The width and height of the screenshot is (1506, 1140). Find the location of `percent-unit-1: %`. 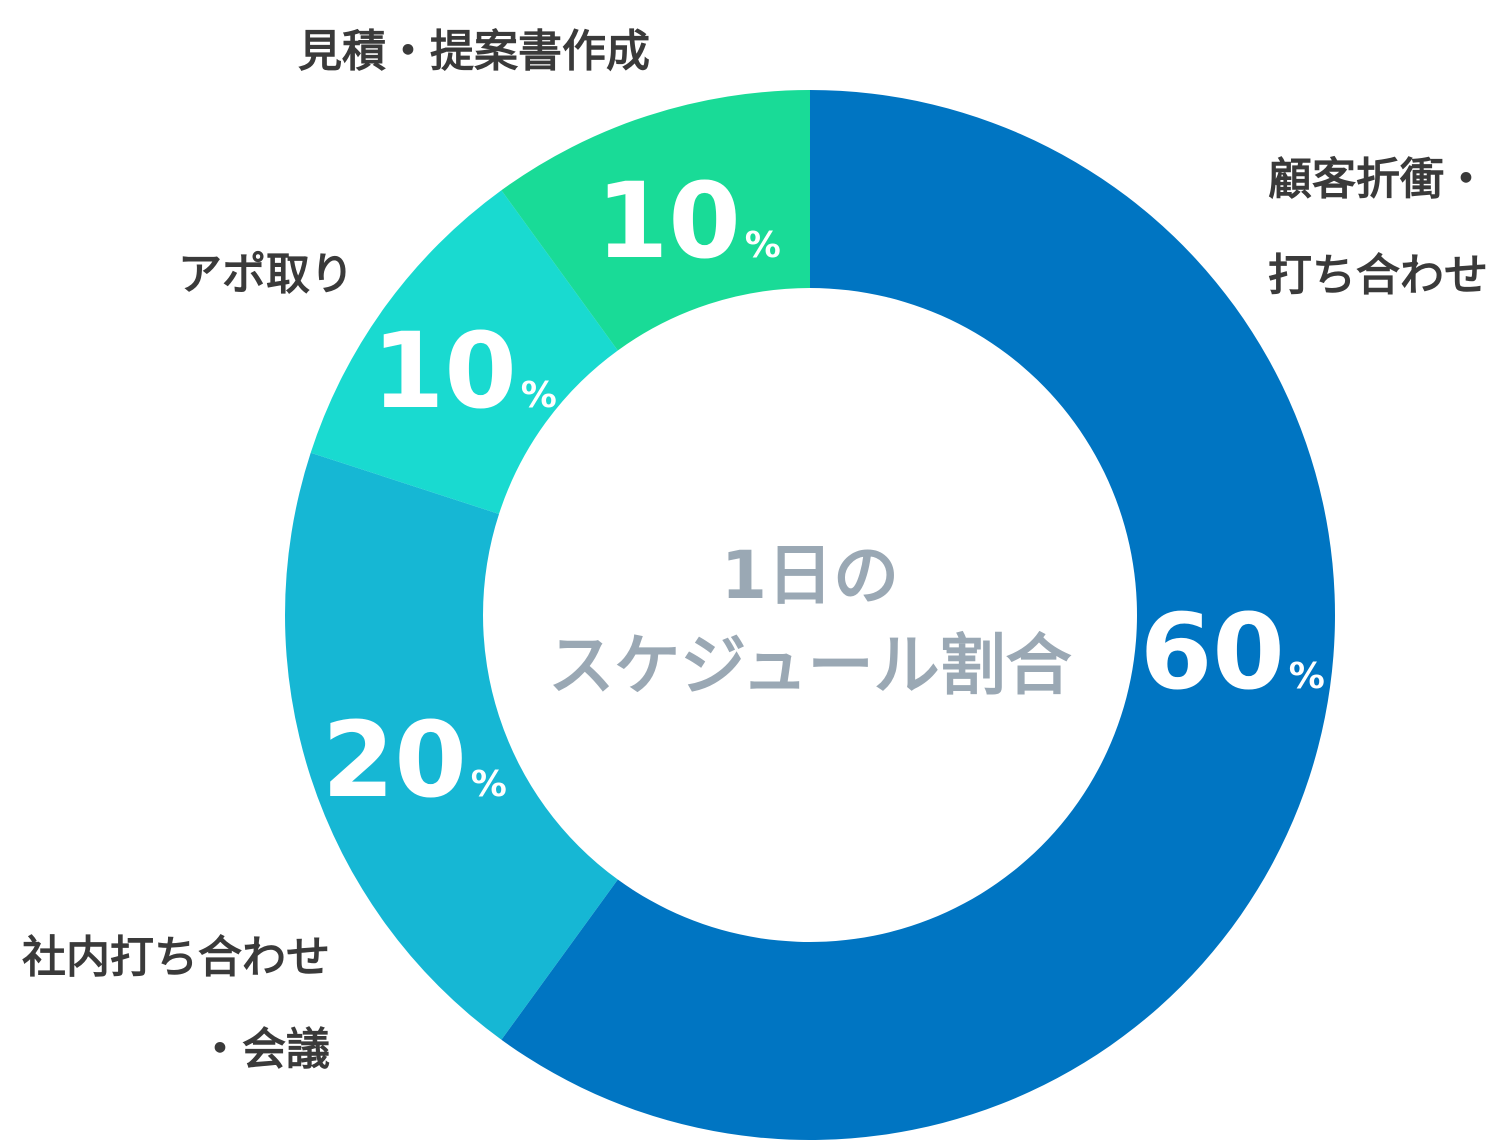

percent-unit-1: % is located at coordinates (489, 784).